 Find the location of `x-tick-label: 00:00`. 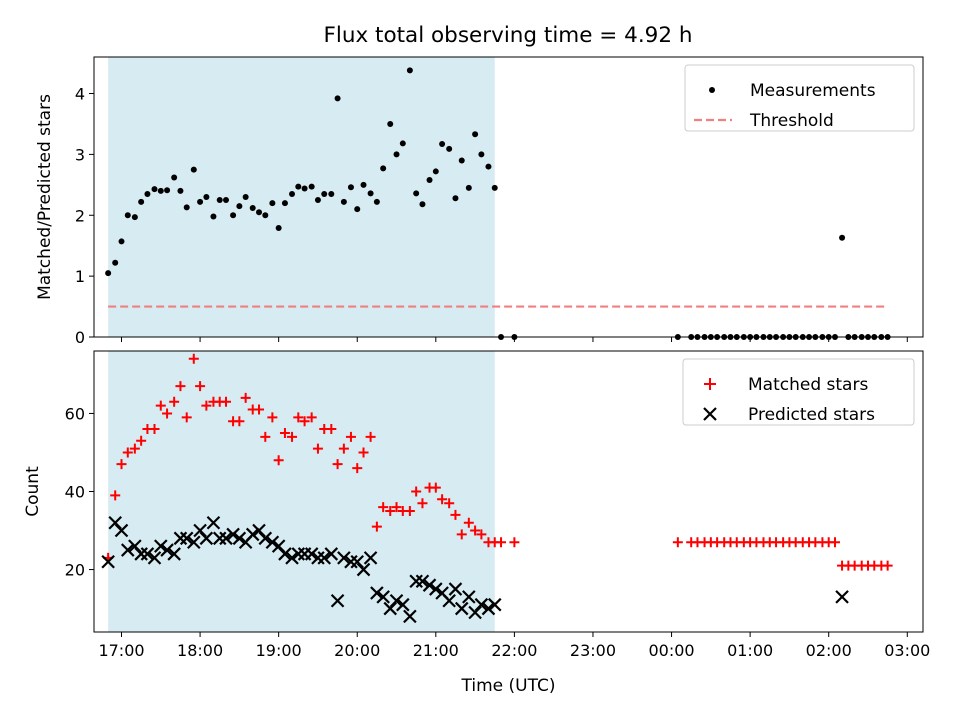

x-tick-label: 00:00 is located at coordinates (671, 650).